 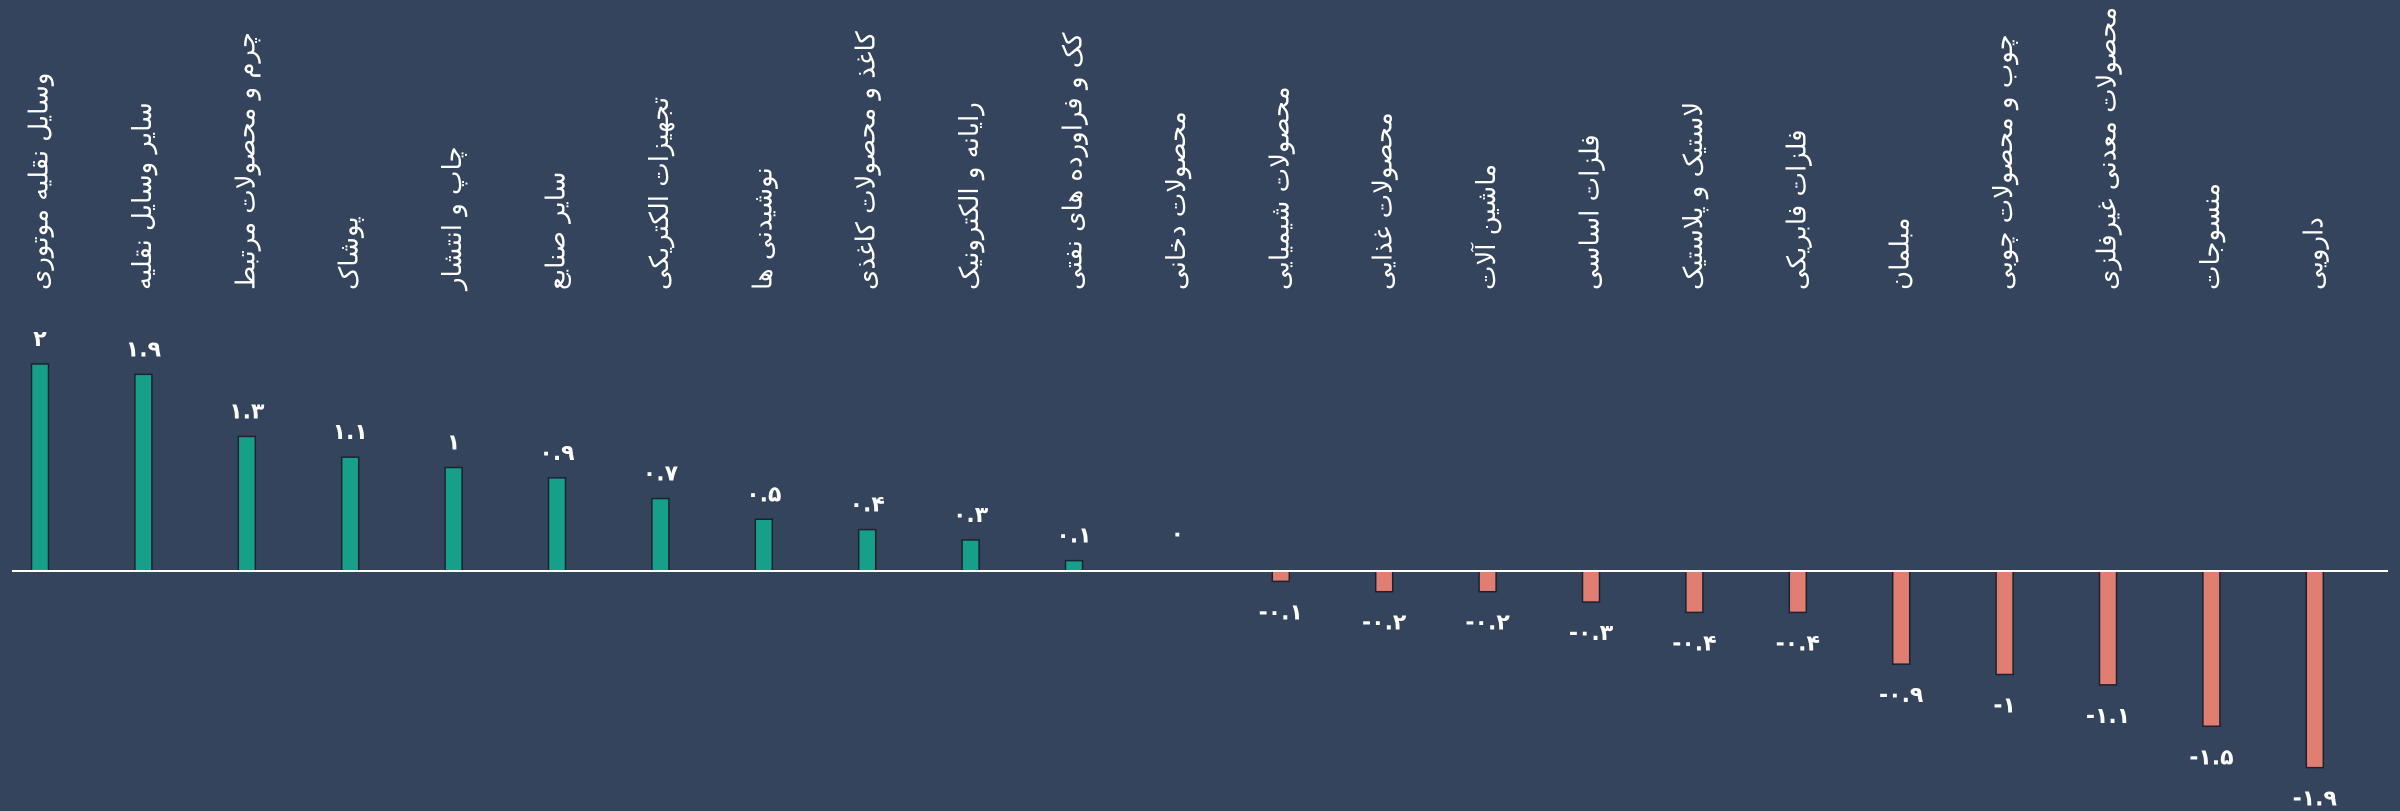 What do you see at coordinates (1486, 227) in the screenshot?
I see `category-label-14: ماشین آلات` at bounding box center [1486, 227].